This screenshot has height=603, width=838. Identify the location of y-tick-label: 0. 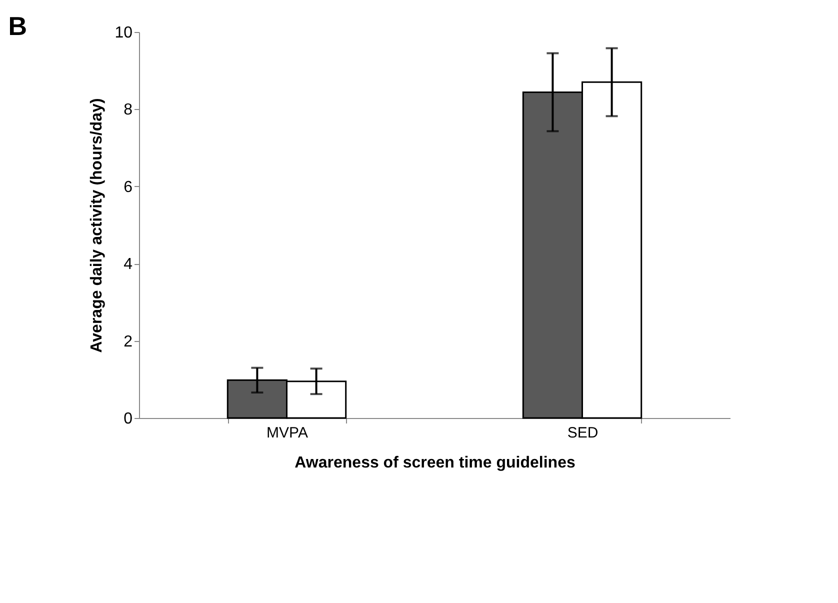
(128, 419).